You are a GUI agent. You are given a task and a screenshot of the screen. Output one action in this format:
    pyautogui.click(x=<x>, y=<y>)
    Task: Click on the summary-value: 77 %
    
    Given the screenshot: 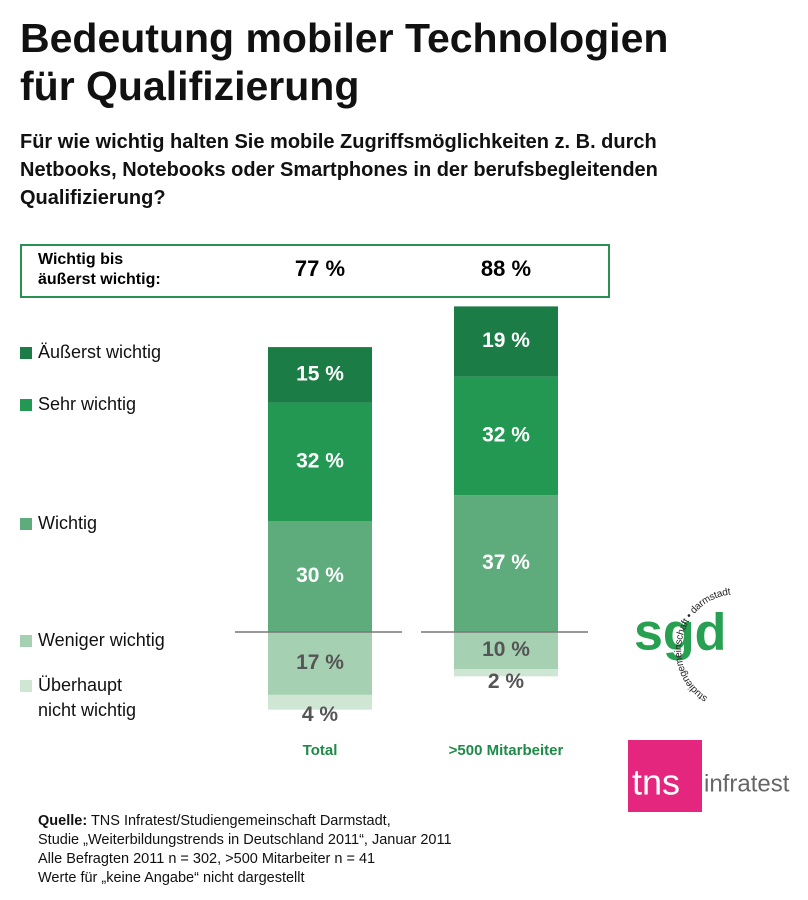 What is the action you would take?
    pyautogui.click(x=320, y=268)
    